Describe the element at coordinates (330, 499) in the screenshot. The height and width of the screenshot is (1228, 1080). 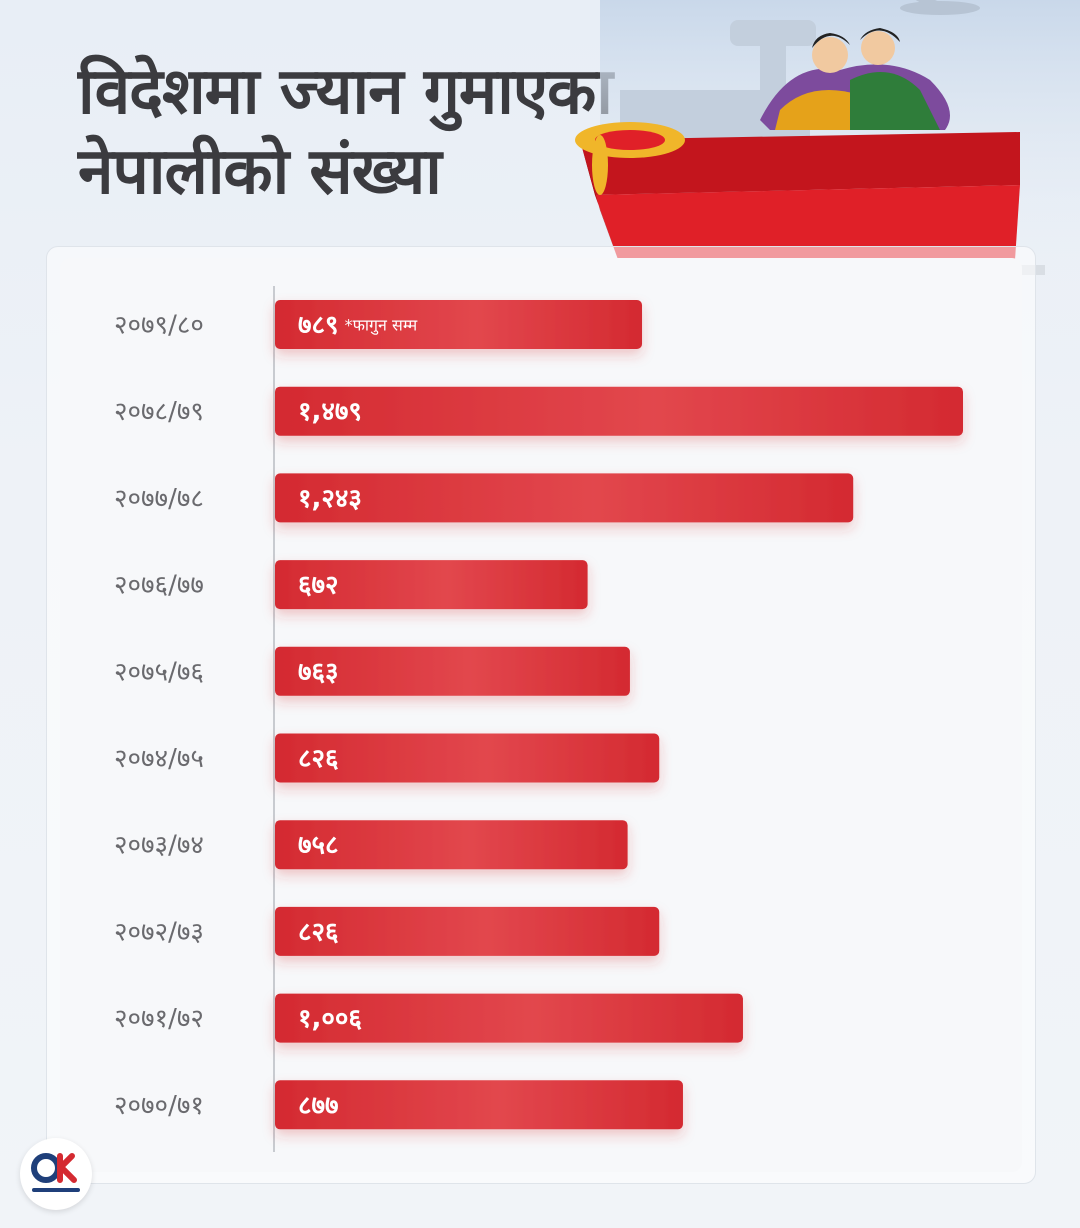
I see `value-label: १,२४३` at that location.